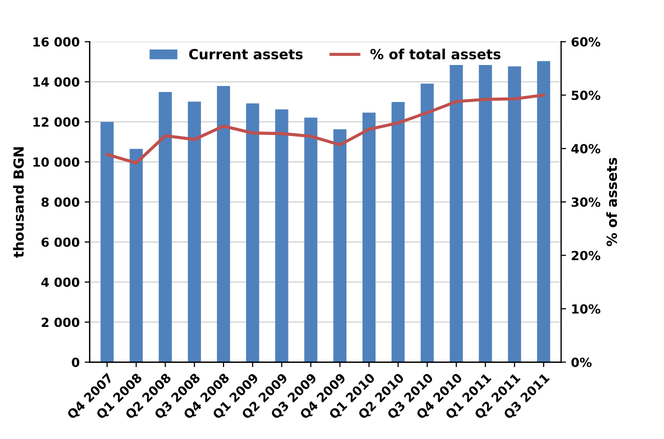  I want to click on y-tick-label: 4 000, so click(60, 282).